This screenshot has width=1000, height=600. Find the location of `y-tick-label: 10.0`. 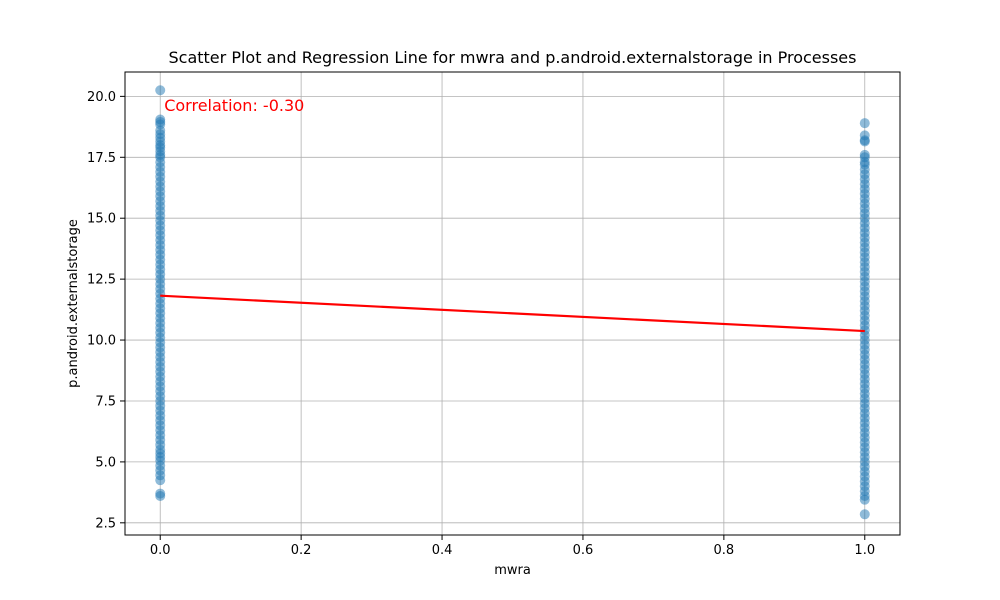

y-tick-label: 10.0 is located at coordinates (101, 341).